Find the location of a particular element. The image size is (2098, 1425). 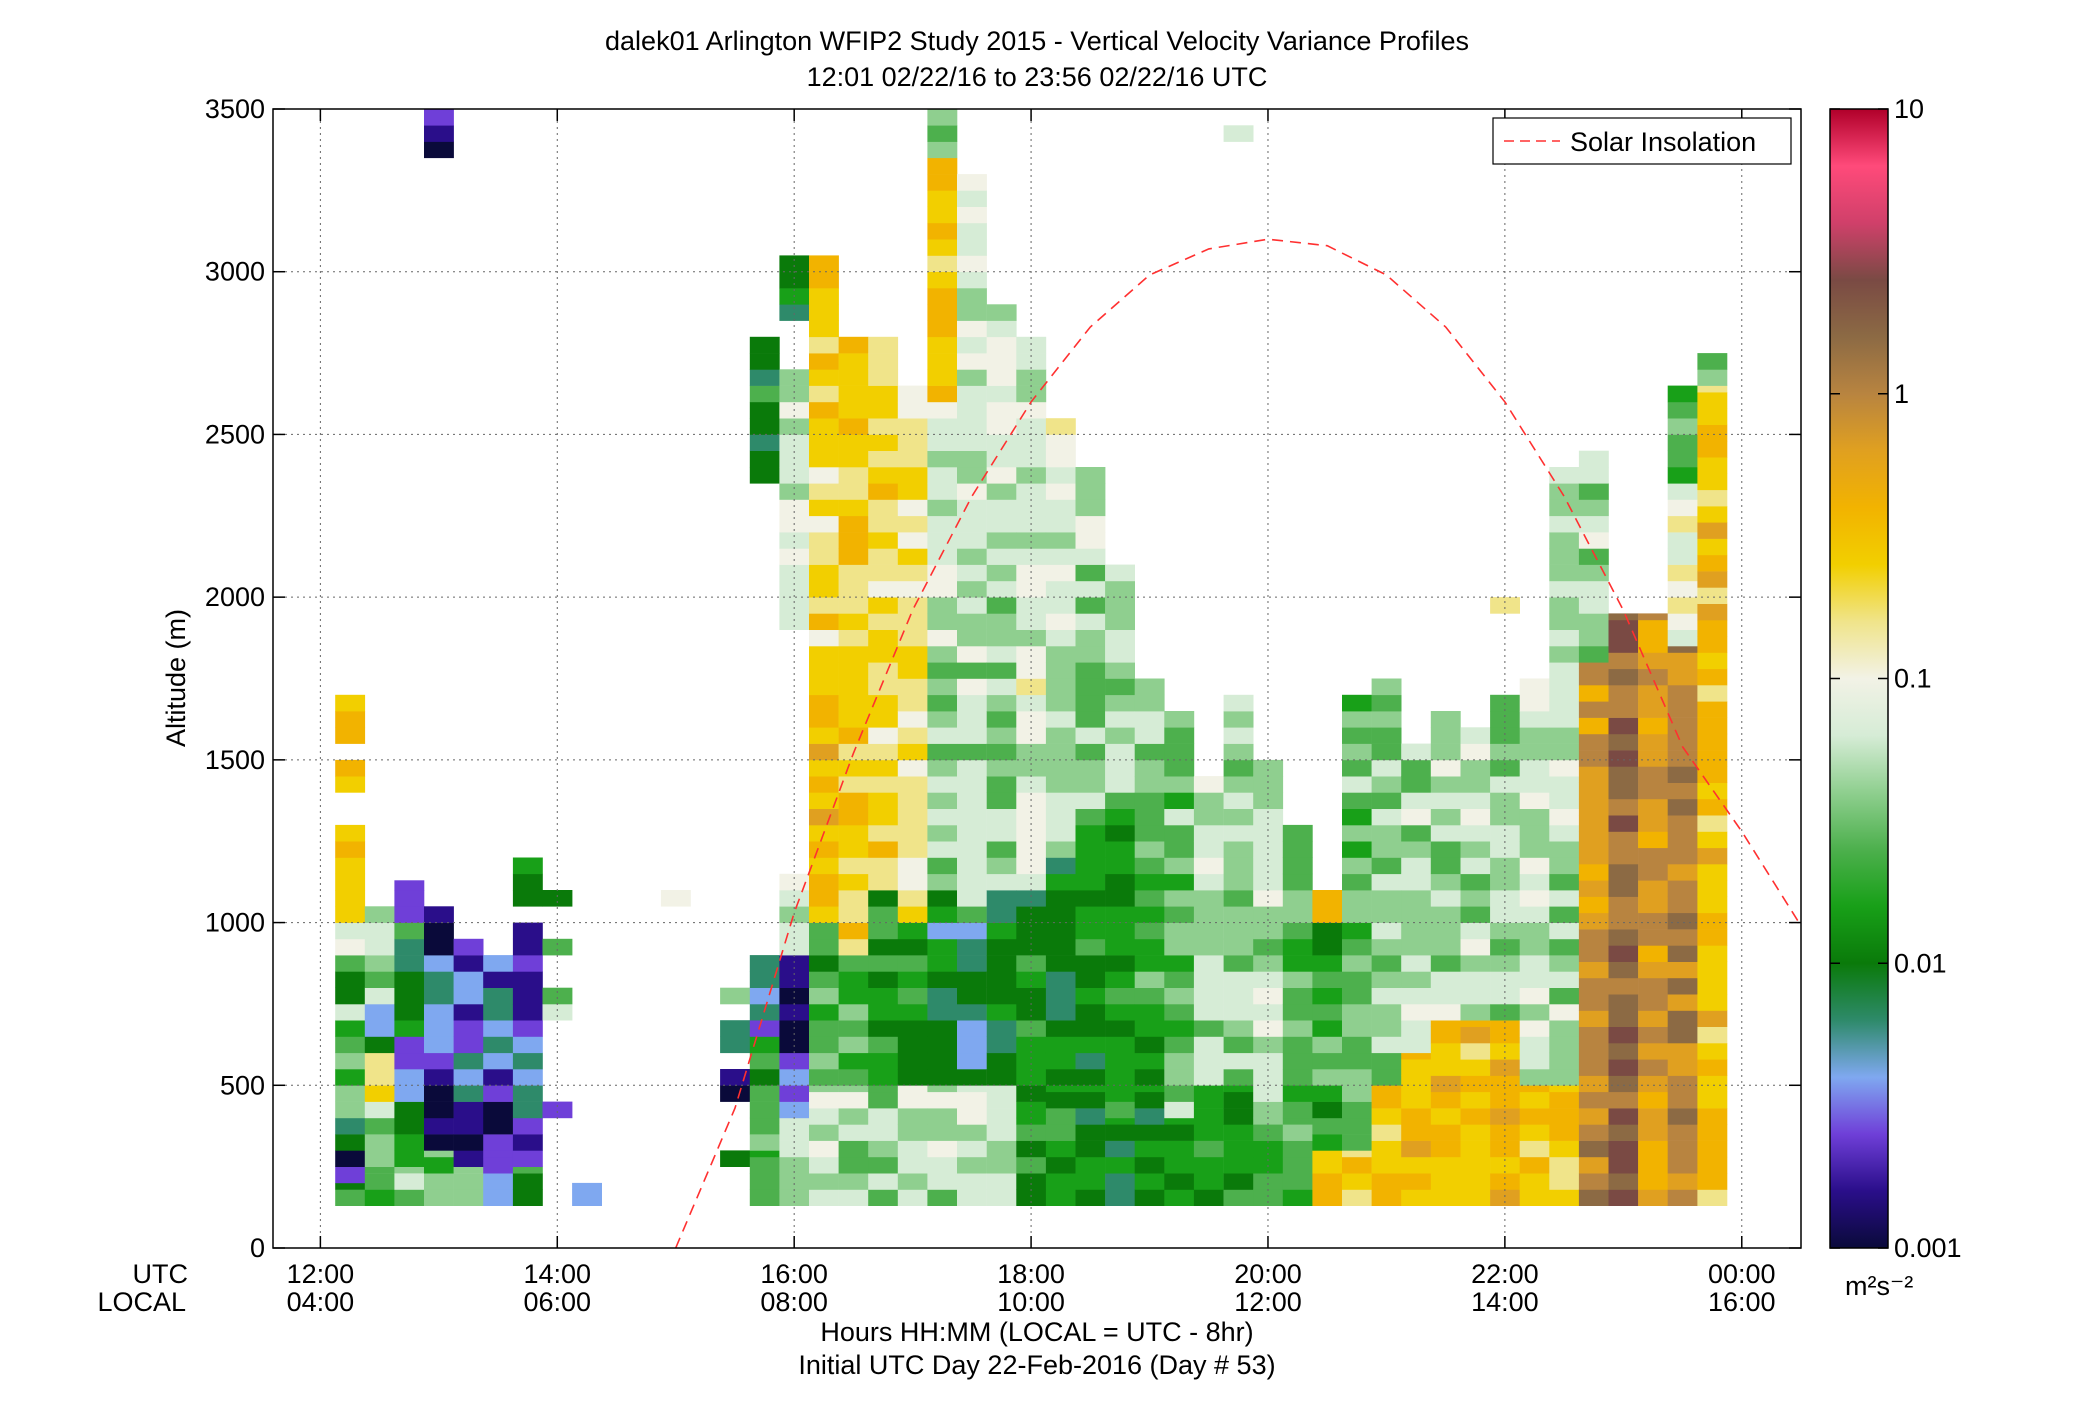

x-tick-label-local: 04:00 is located at coordinates (321, 1302).